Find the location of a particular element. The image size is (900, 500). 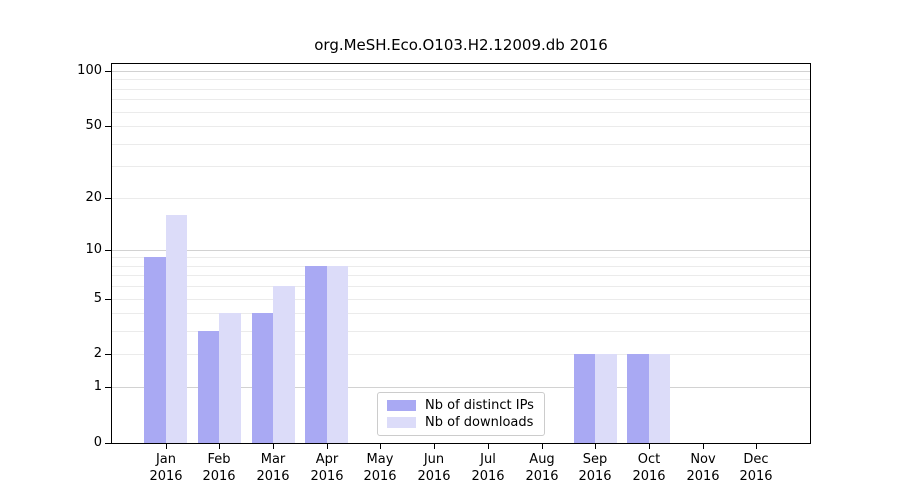

bar-nb-of-downloads-apr is located at coordinates (337, 354).